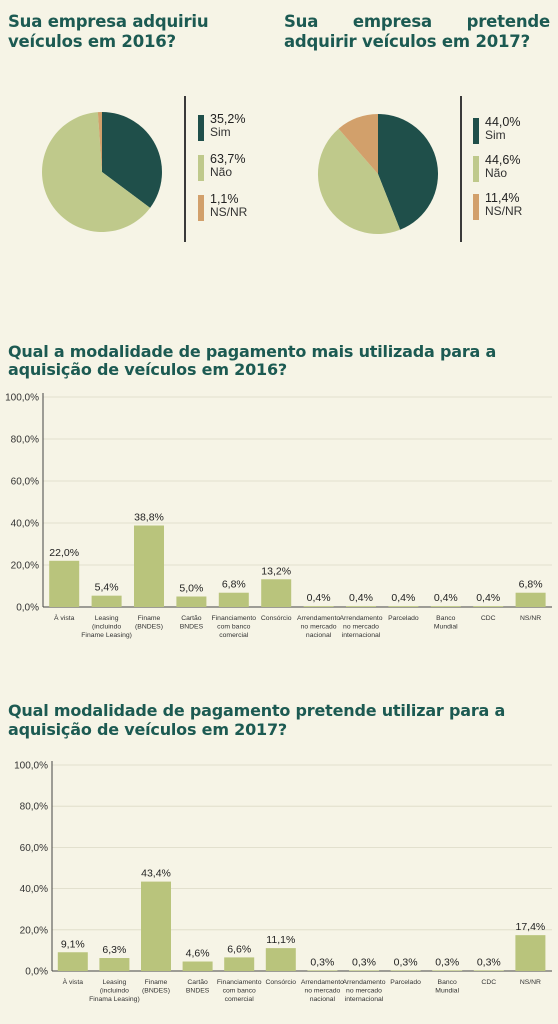 The image size is (558, 1024). I want to click on pie-chart-2017, so click(378, 174).